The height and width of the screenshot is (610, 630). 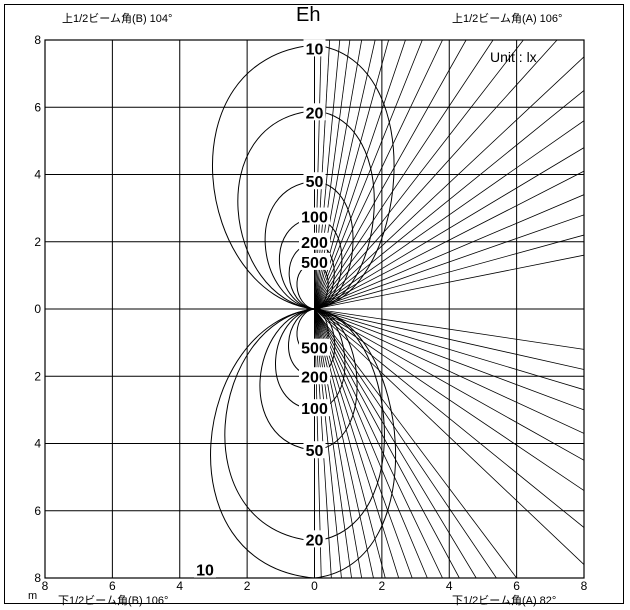 What do you see at coordinates (113, 601) in the screenshot?
I see `bottom-left-beam-label: 下1/2ビーム角(B) 106°` at bounding box center [113, 601].